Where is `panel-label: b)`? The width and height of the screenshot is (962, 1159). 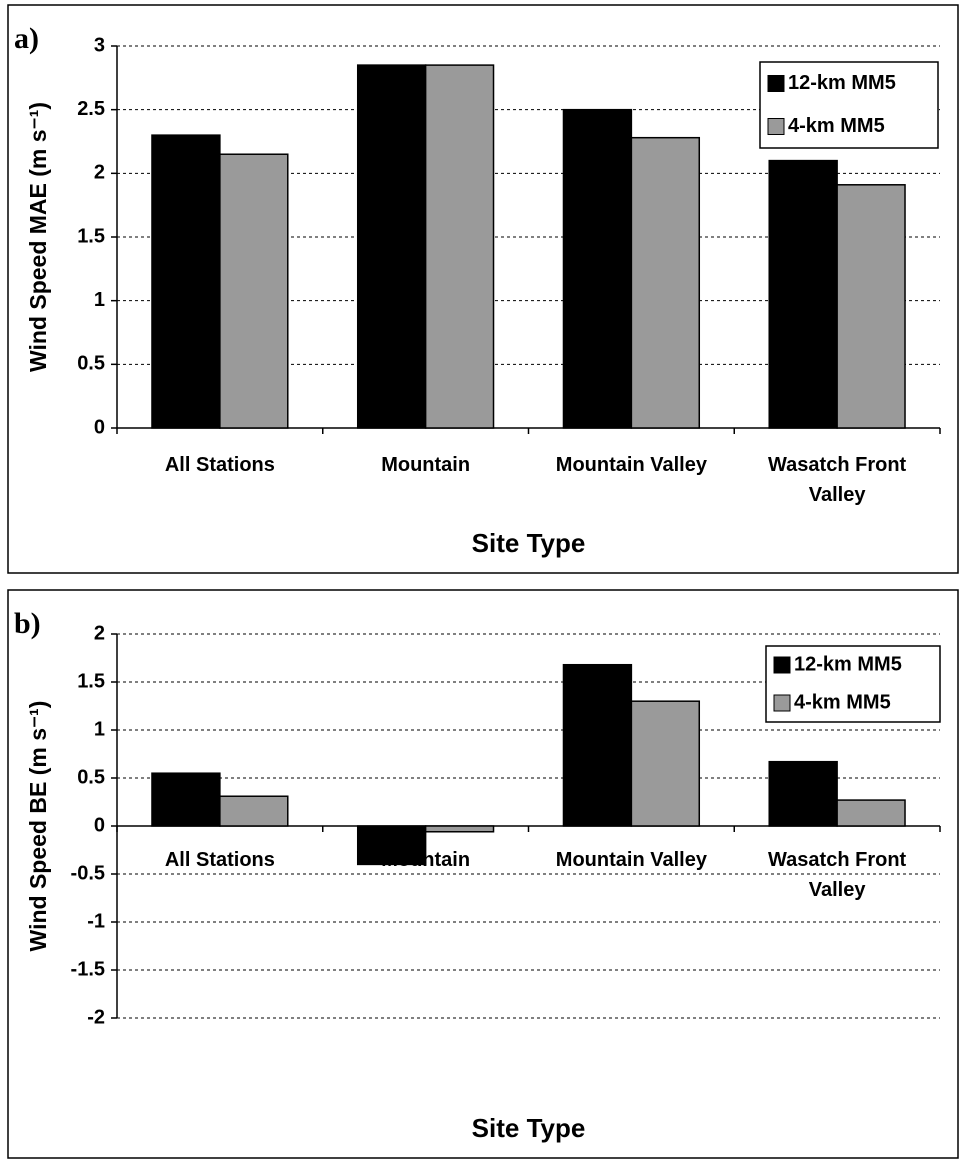
panel-label: b) is located at coordinates (27, 623).